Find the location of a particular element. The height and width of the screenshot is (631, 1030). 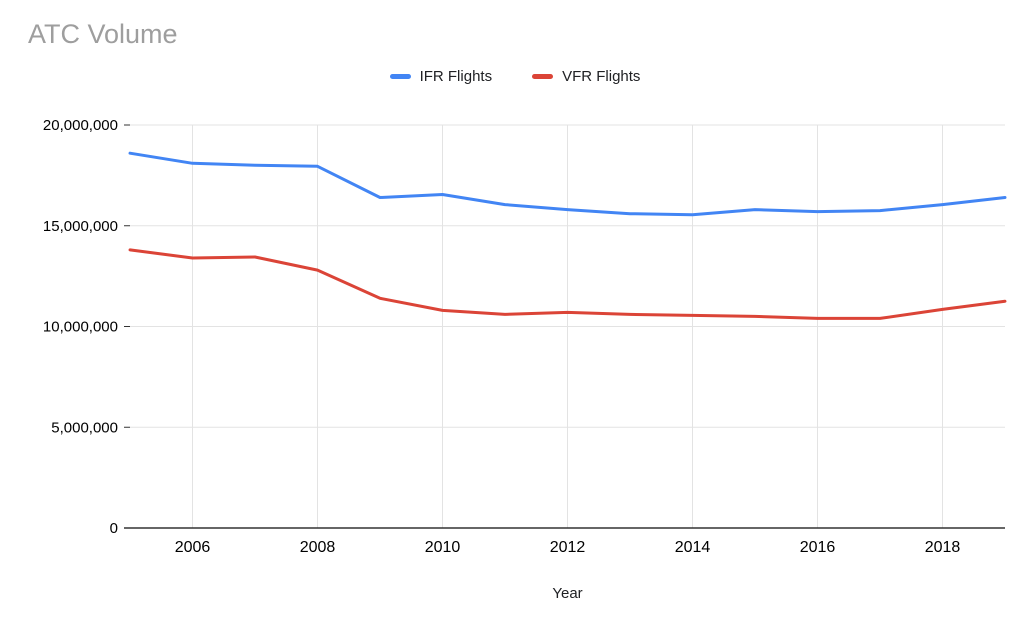

x-axis-title: Year is located at coordinates (567, 593).